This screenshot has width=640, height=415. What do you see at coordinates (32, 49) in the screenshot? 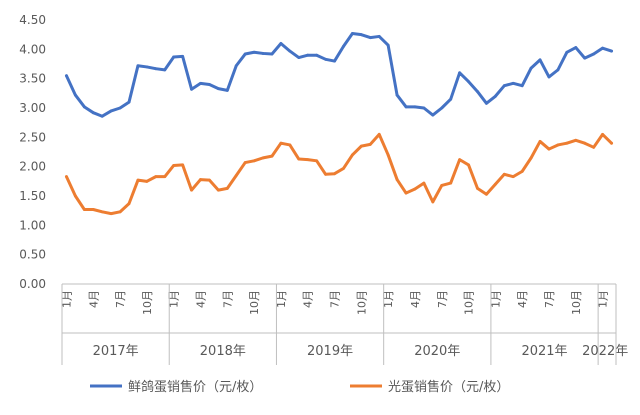
I see `y-tick-label: 4.00` at bounding box center [32, 49].